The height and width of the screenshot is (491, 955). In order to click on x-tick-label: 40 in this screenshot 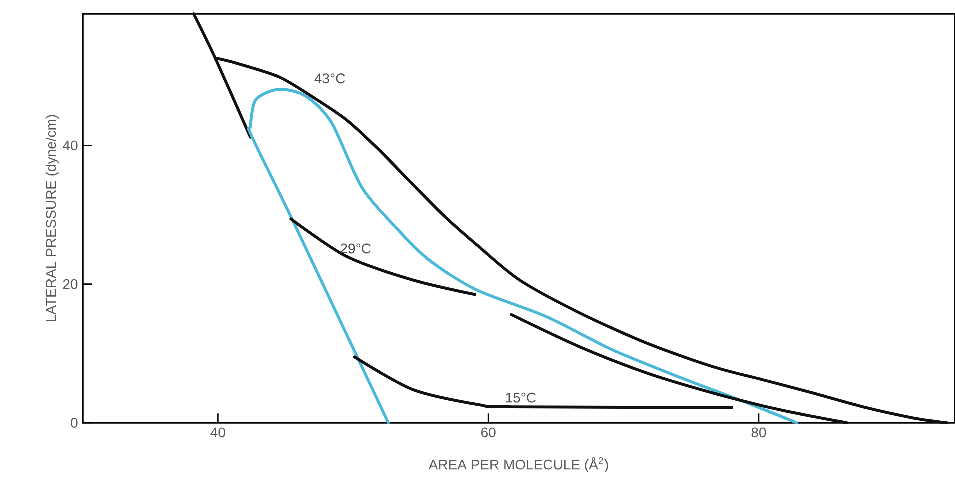, I will do `click(218, 433)`.